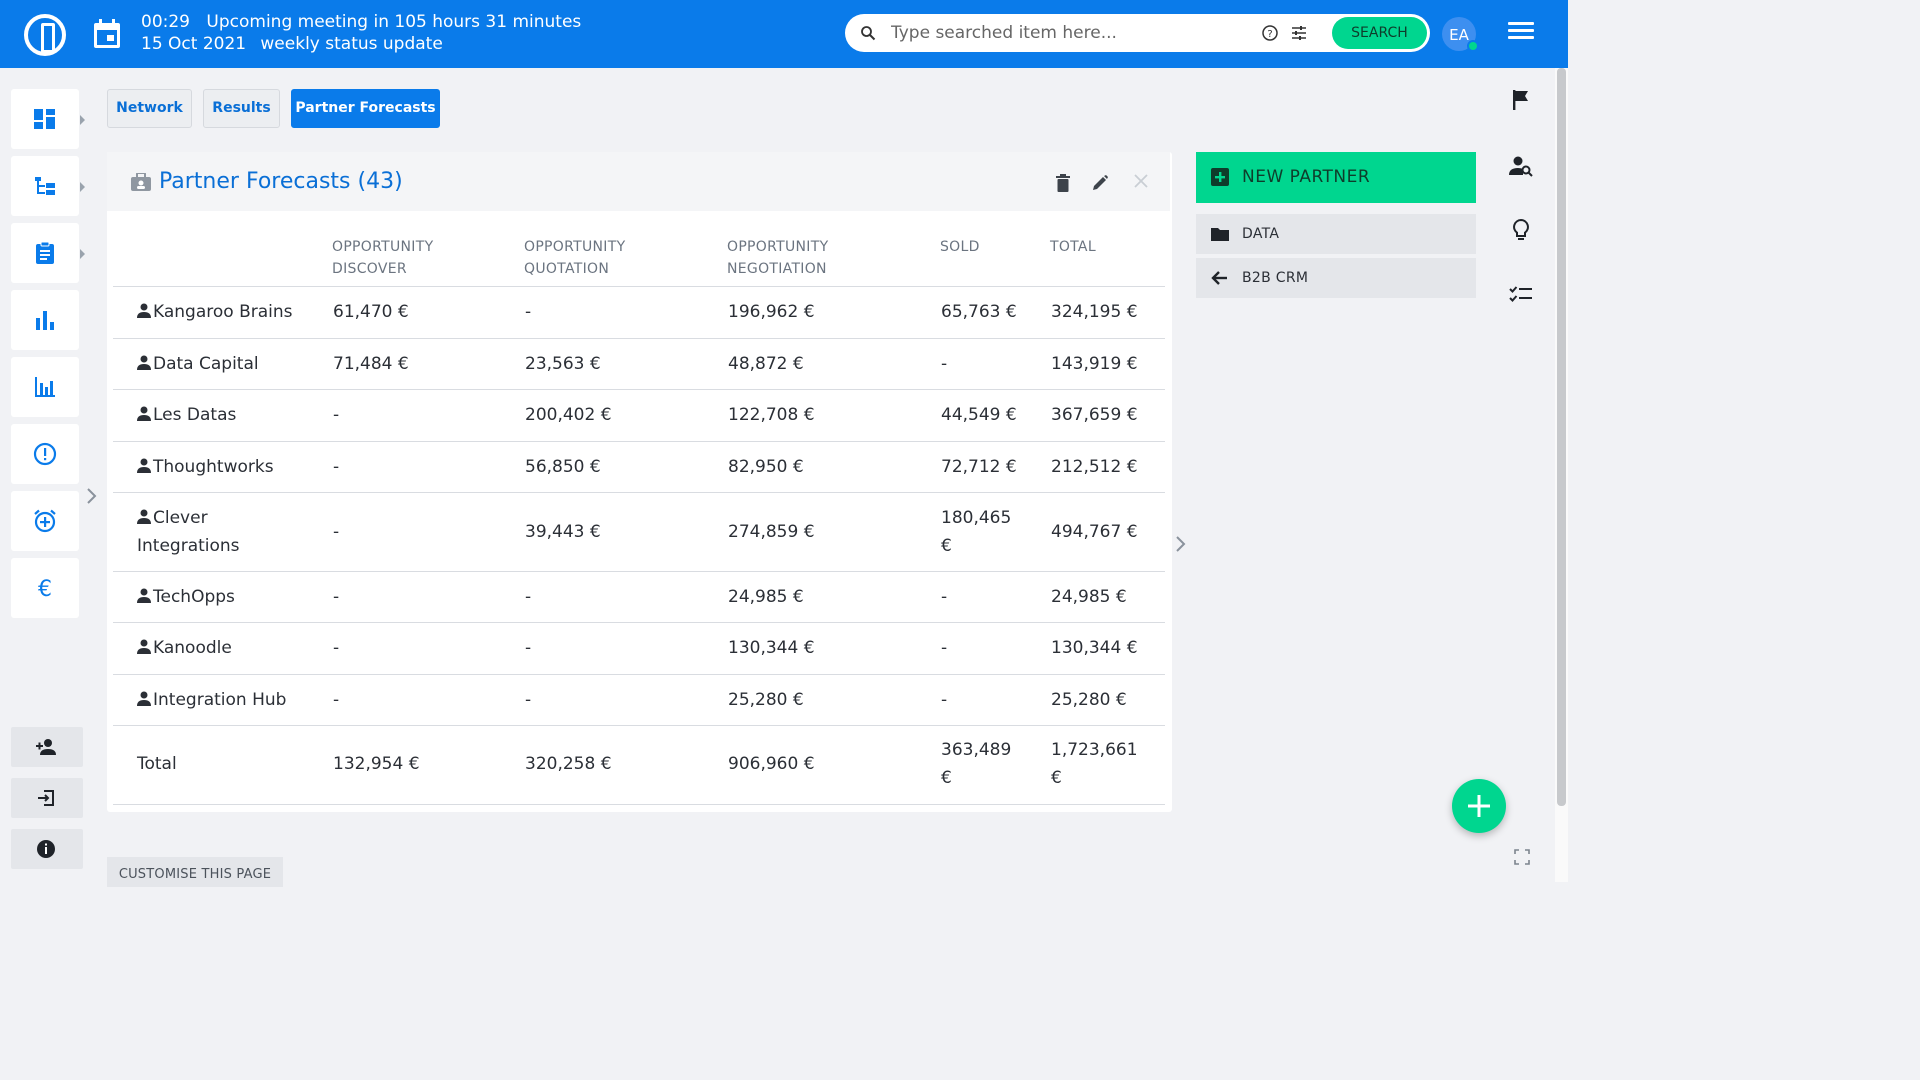 The image size is (1920, 1080). I want to click on sidebar-item-hierarchy, so click(48, 186).